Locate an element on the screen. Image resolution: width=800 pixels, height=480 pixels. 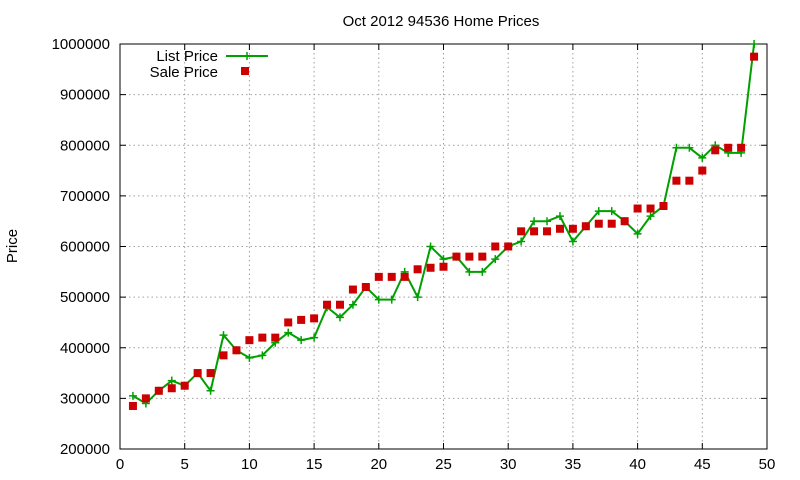
y-axis-label: Price is located at coordinates (12, 246).